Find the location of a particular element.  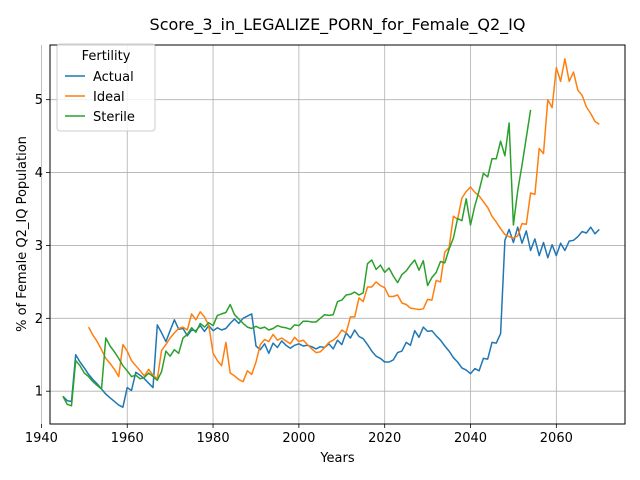

y-tick-label: 3 is located at coordinates (39, 246).